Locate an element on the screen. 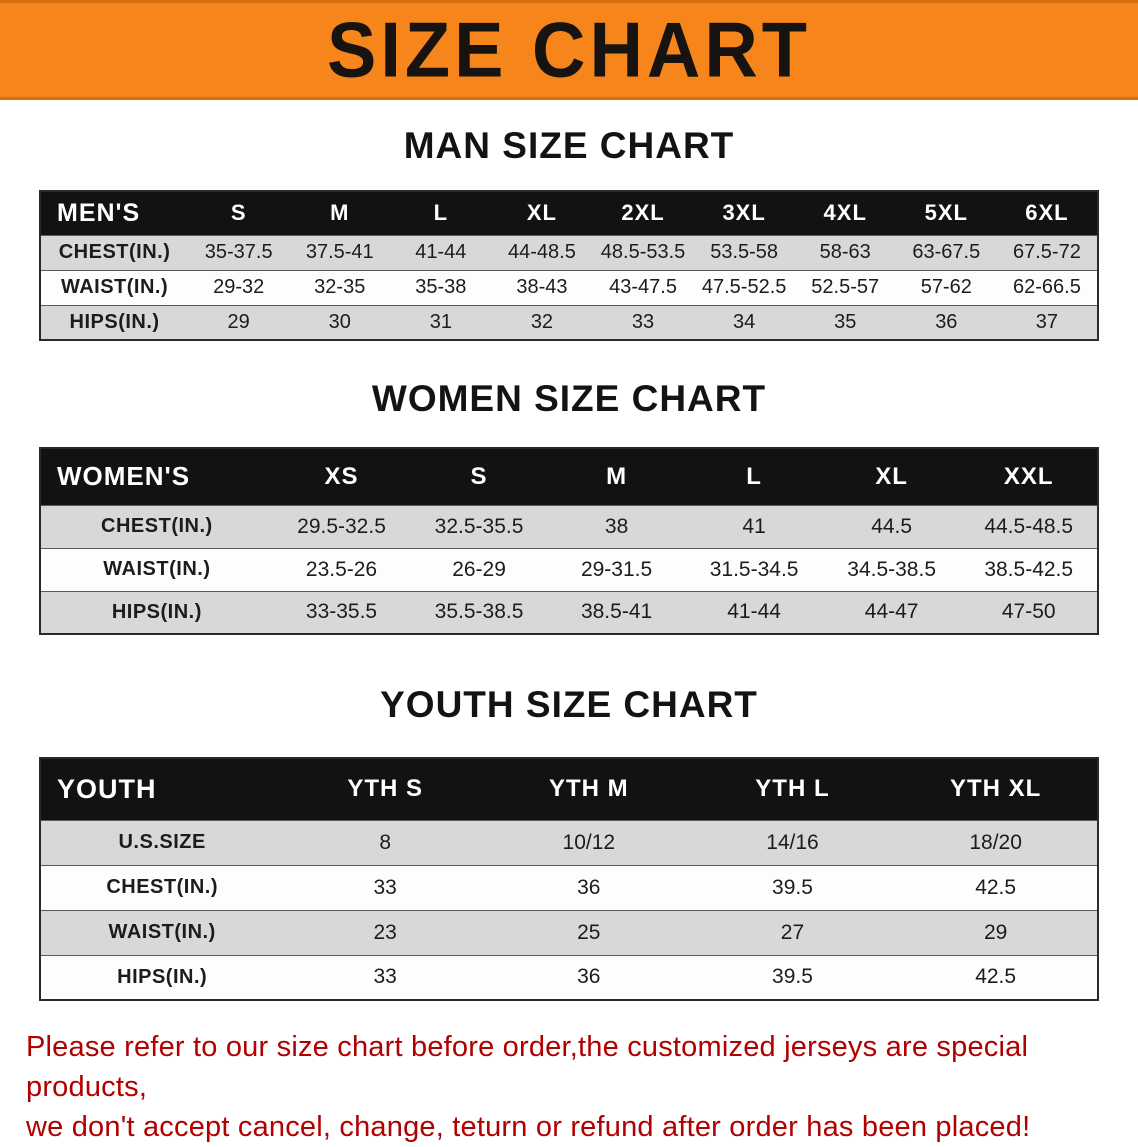 This screenshot has height=1147, width=1138. table-row: HIPS(IN.) 33 36 39.5 42.5 is located at coordinates (569, 977).